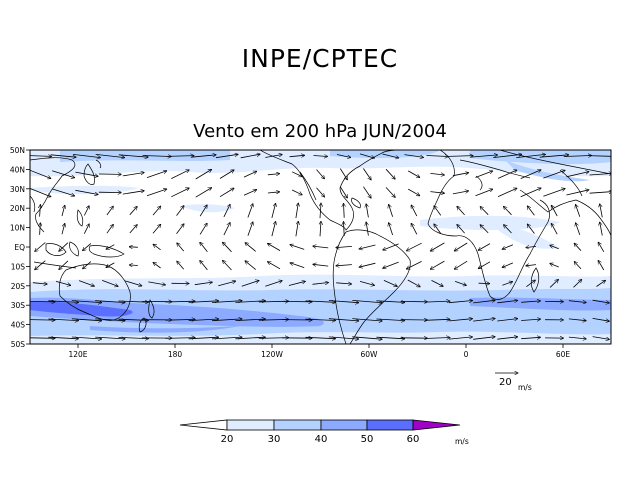 This screenshot has height=494, width=640. What do you see at coordinates (320, 131) in the screenshot?
I see `map-subtitle: Vento em 200 hPa JUN/2004` at bounding box center [320, 131].